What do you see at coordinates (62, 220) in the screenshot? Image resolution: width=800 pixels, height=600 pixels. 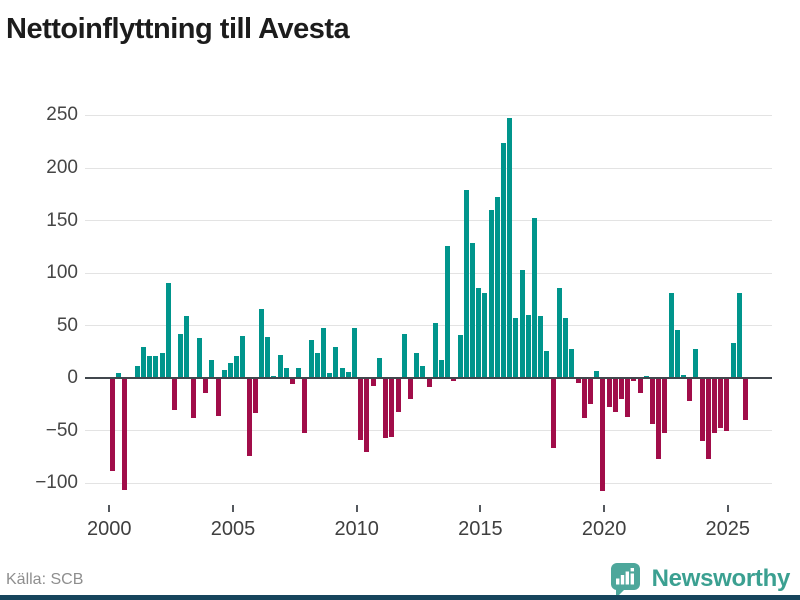 I see `y-tick-label: 150` at bounding box center [62, 220].